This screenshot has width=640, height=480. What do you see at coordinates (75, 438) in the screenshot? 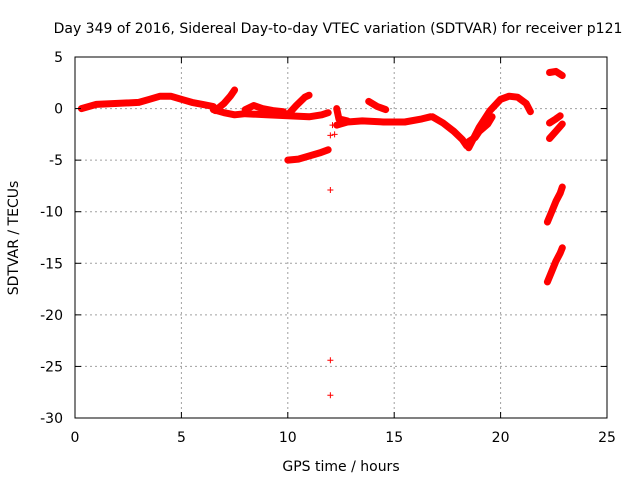
I see `x-tick-label: 0` at bounding box center [75, 438].